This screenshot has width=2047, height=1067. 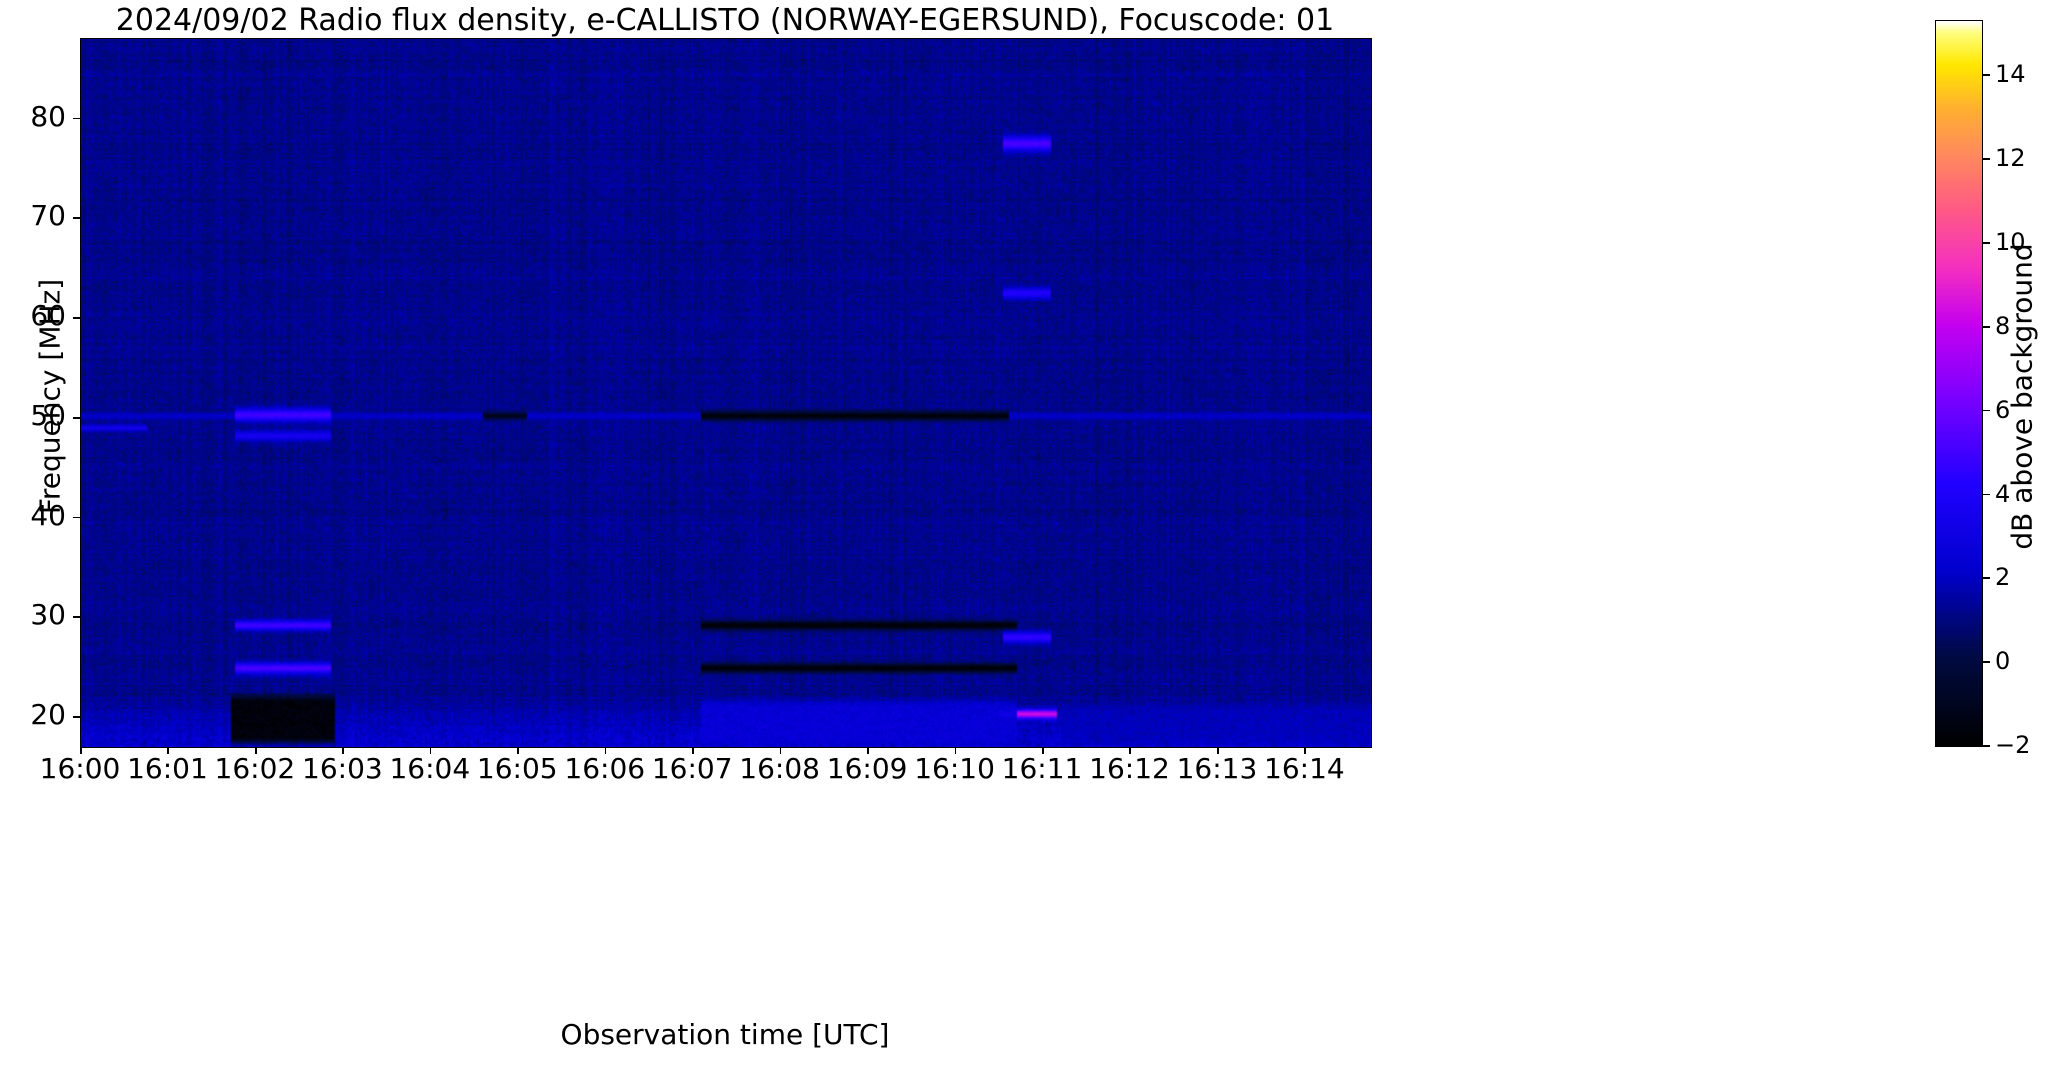 I want to click on x-axis-label: Observation time [UTC], so click(x=725, y=1034).